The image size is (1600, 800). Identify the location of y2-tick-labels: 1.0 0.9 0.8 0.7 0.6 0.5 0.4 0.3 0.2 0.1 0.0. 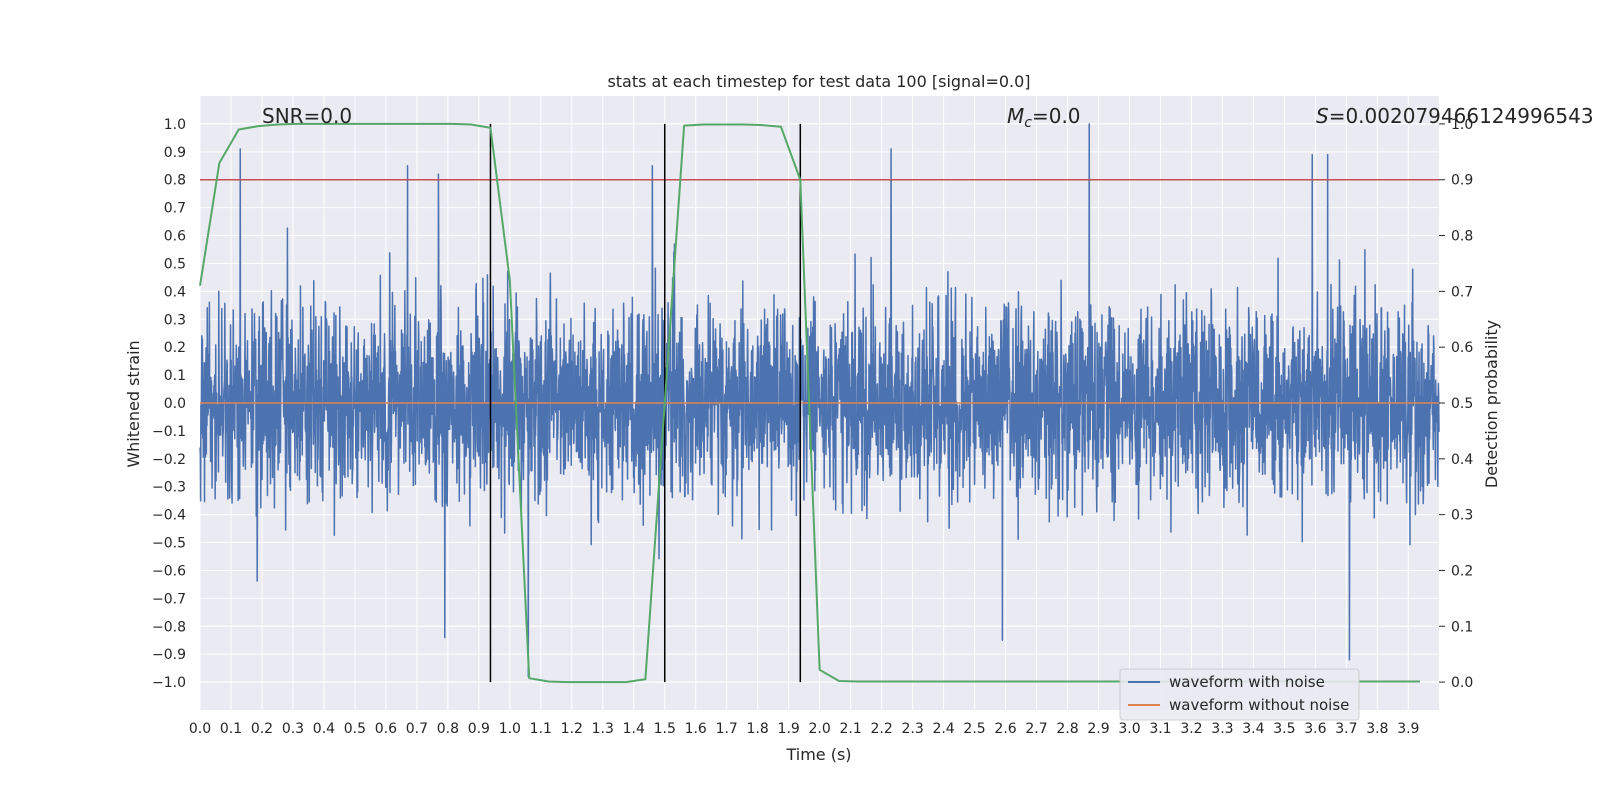
(1456, 404).